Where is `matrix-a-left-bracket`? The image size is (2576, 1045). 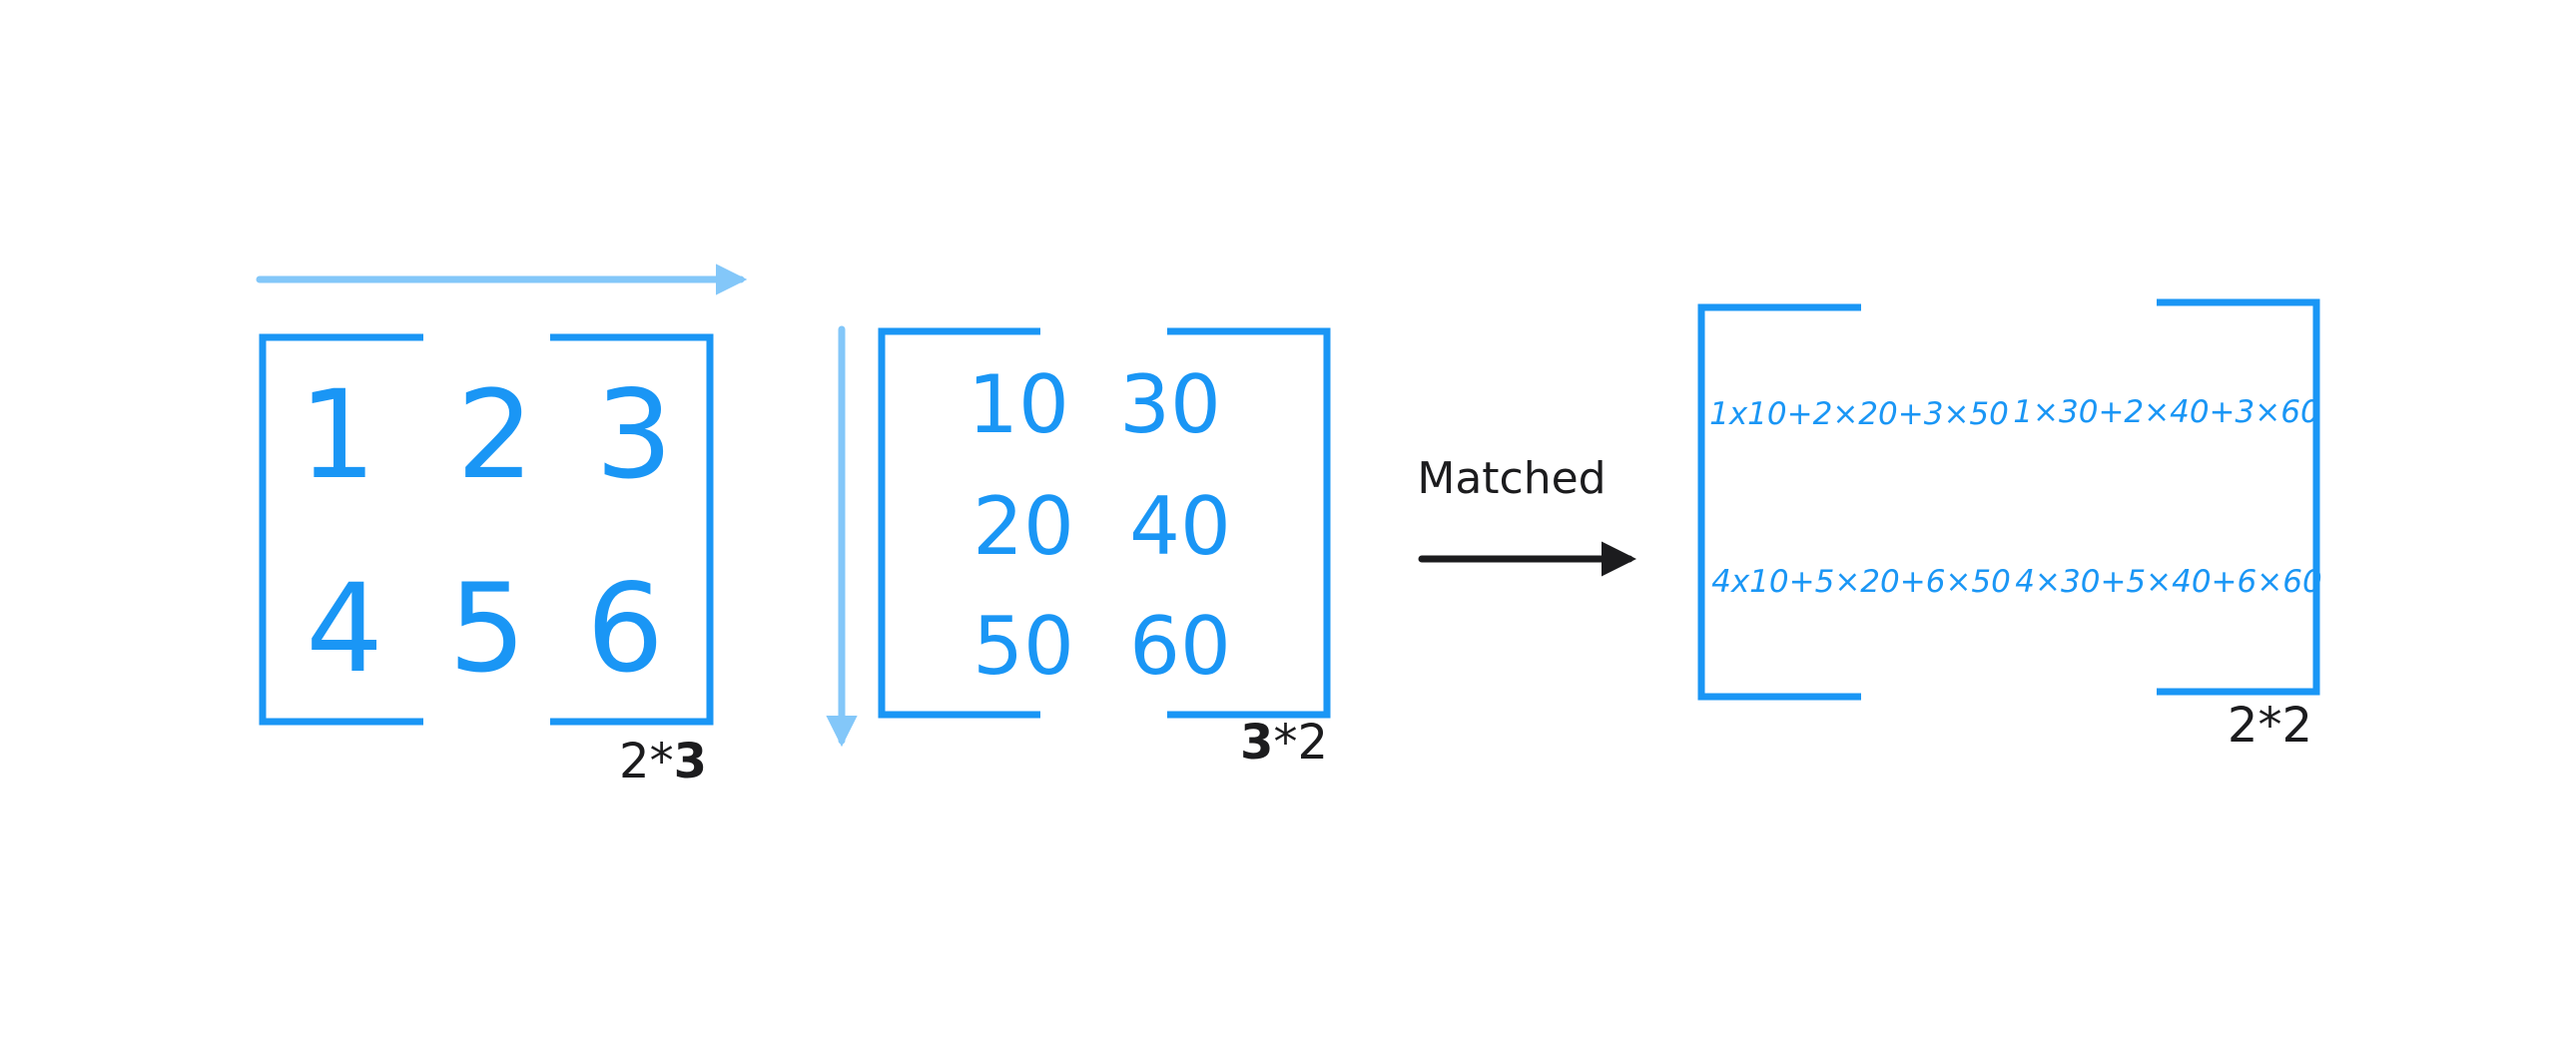
matrix-a-left-bracket is located at coordinates (341, 529).